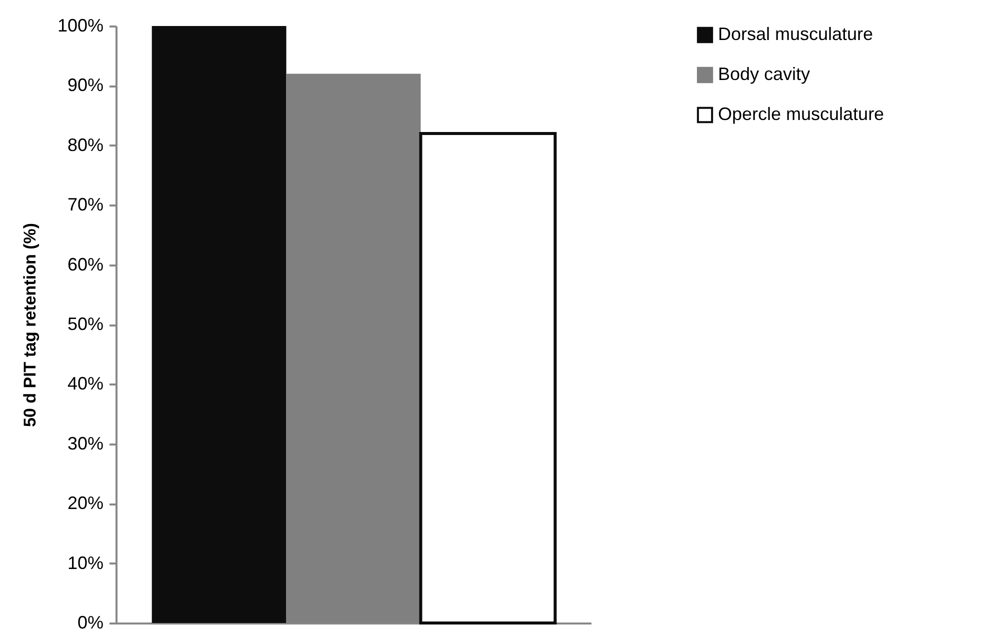 The width and height of the screenshot is (988, 631). Describe the element at coordinates (80, 26) in the screenshot. I see `y-tick-label: 100%` at that location.